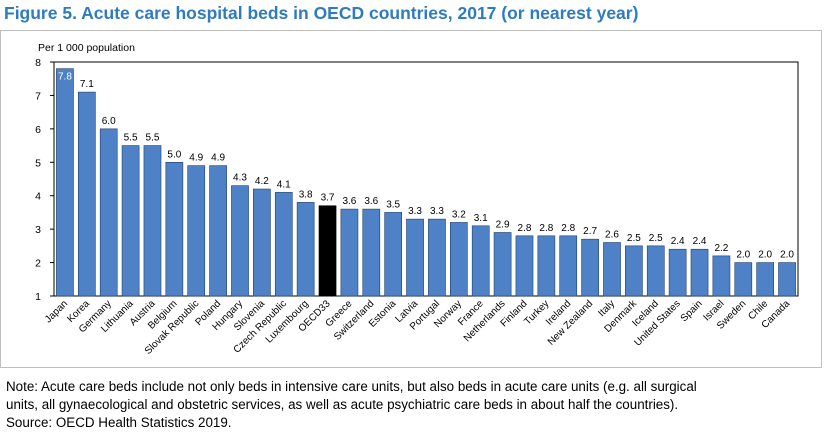 This screenshot has height=439, width=825. Describe the element at coordinates (305, 249) in the screenshot. I see `bar-luxembourg` at that location.